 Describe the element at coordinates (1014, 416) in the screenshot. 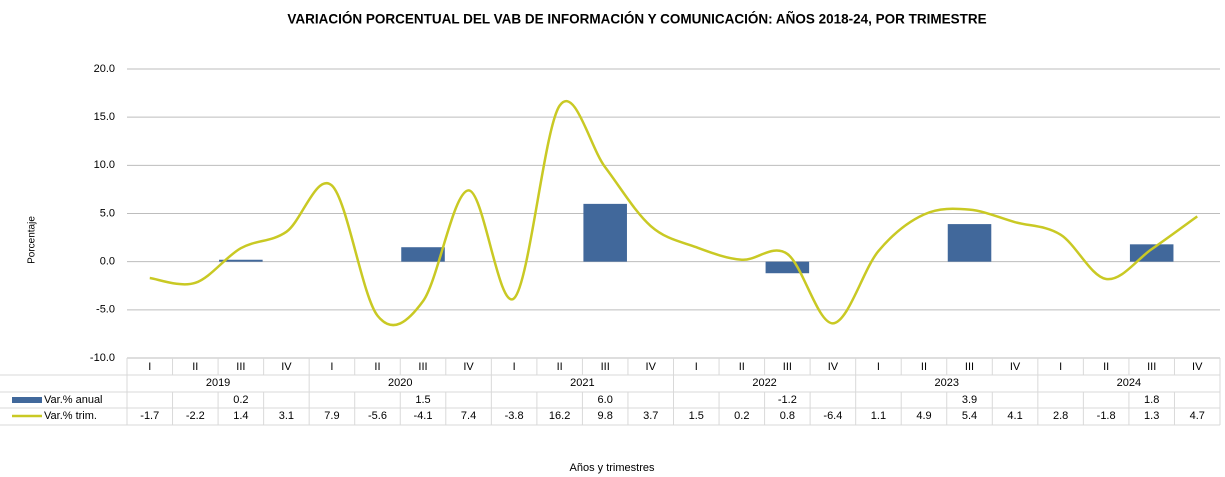

I see `data-label: 4.1` at that location.